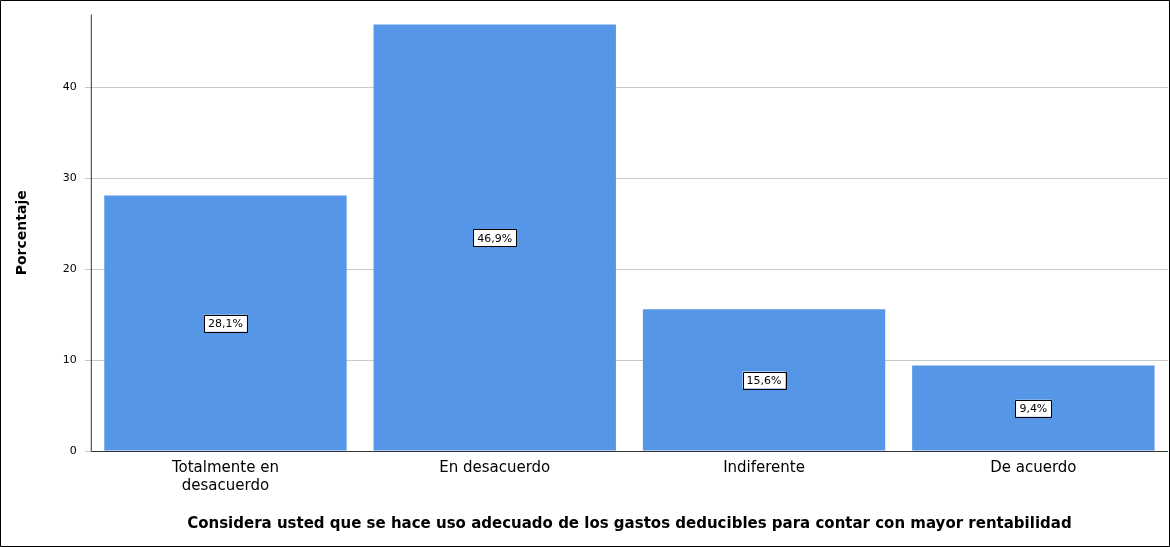 Image resolution: width=1170 pixels, height=547 pixels. Describe the element at coordinates (495, 466) in the screenshot. I see `x-tick-label: En desacuerdo` at that location.